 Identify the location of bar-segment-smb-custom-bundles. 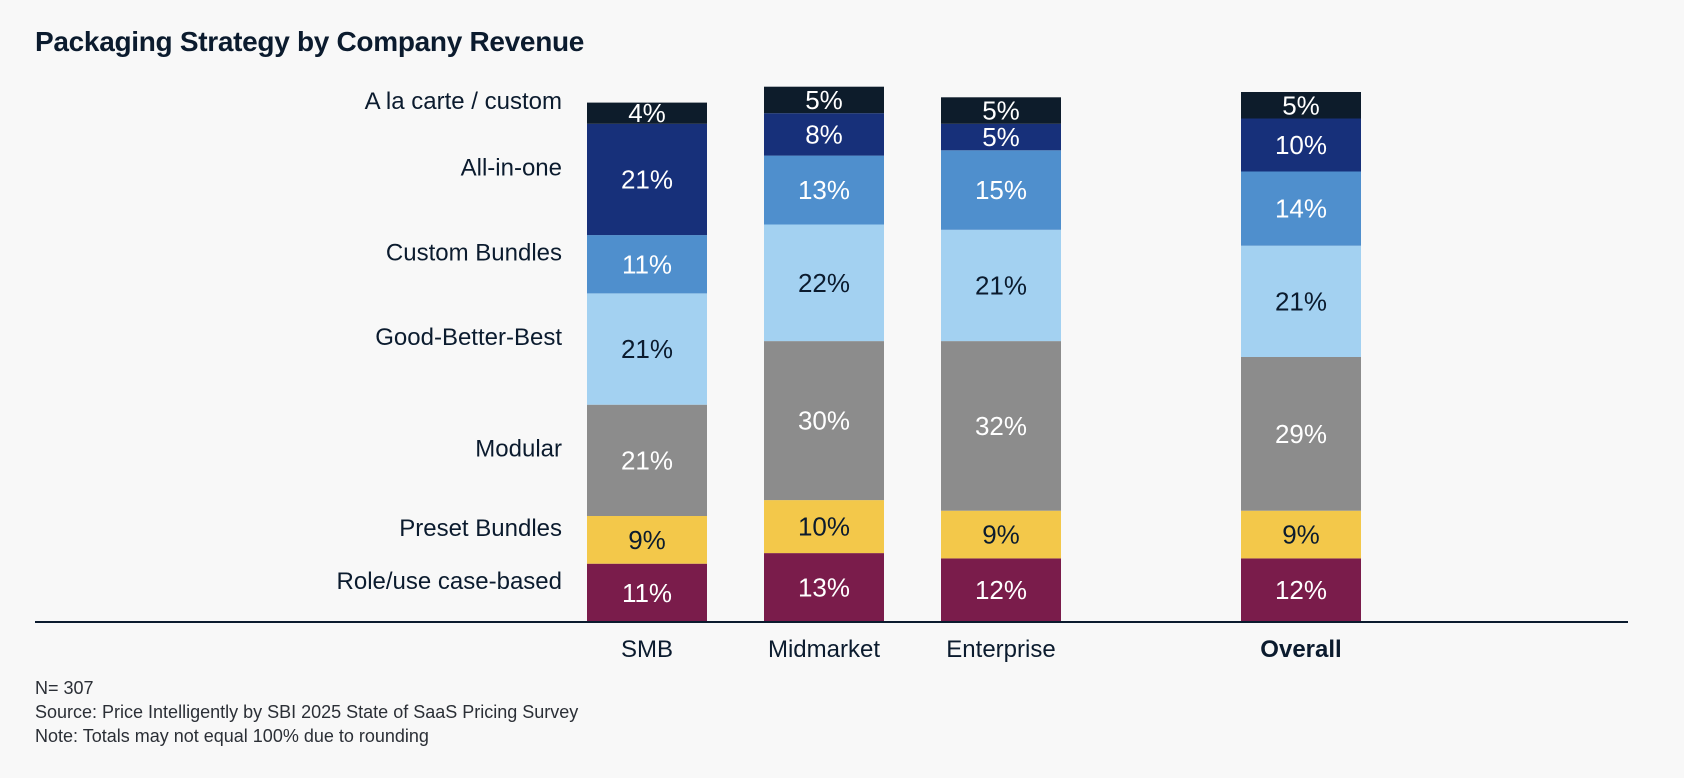
(647, 264).